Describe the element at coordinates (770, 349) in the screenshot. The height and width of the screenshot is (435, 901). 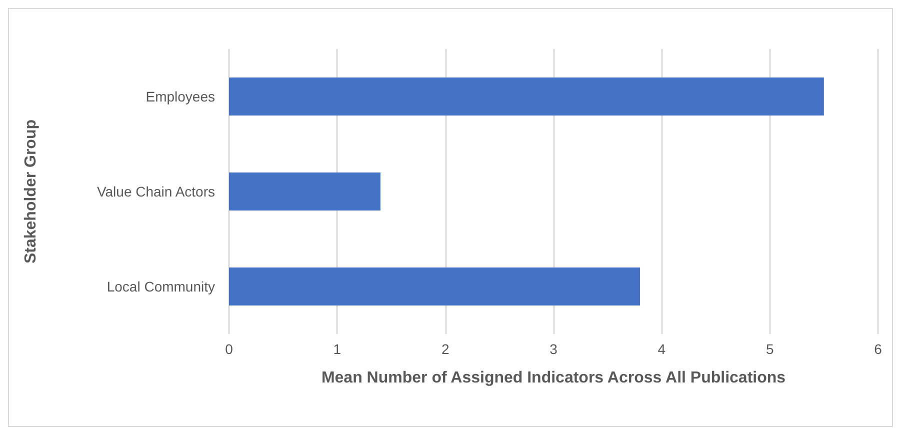
I see `x-tick-label: 5` at that location.